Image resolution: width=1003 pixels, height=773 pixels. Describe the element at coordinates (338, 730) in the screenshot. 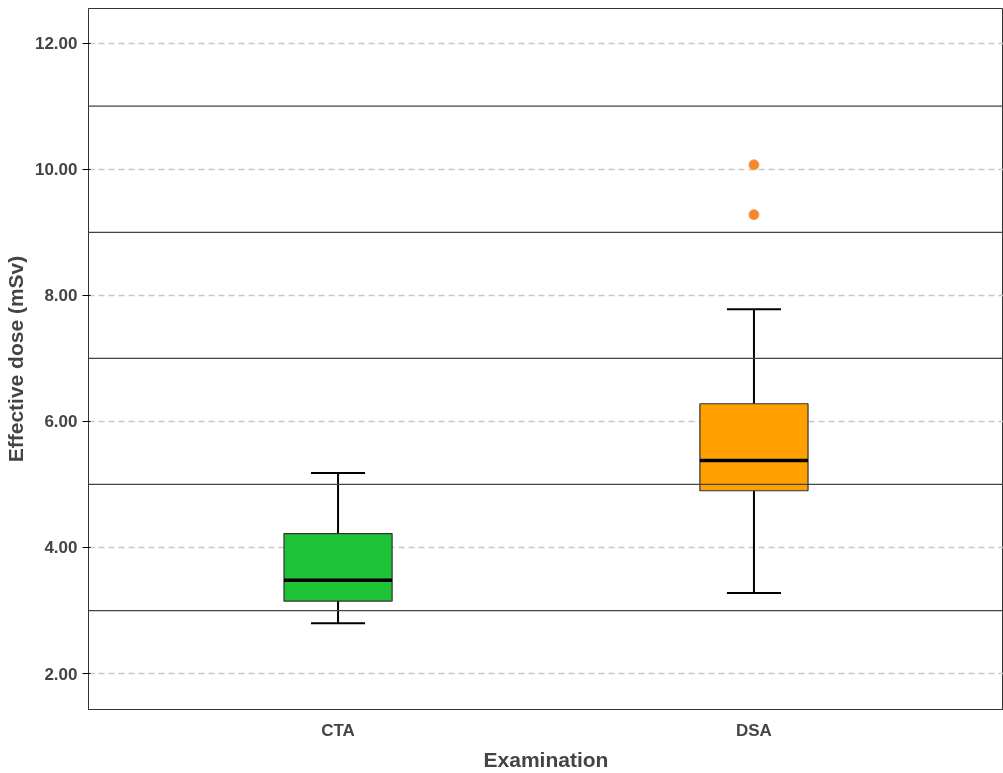

I see `x-tick-label: CTA` at that location.